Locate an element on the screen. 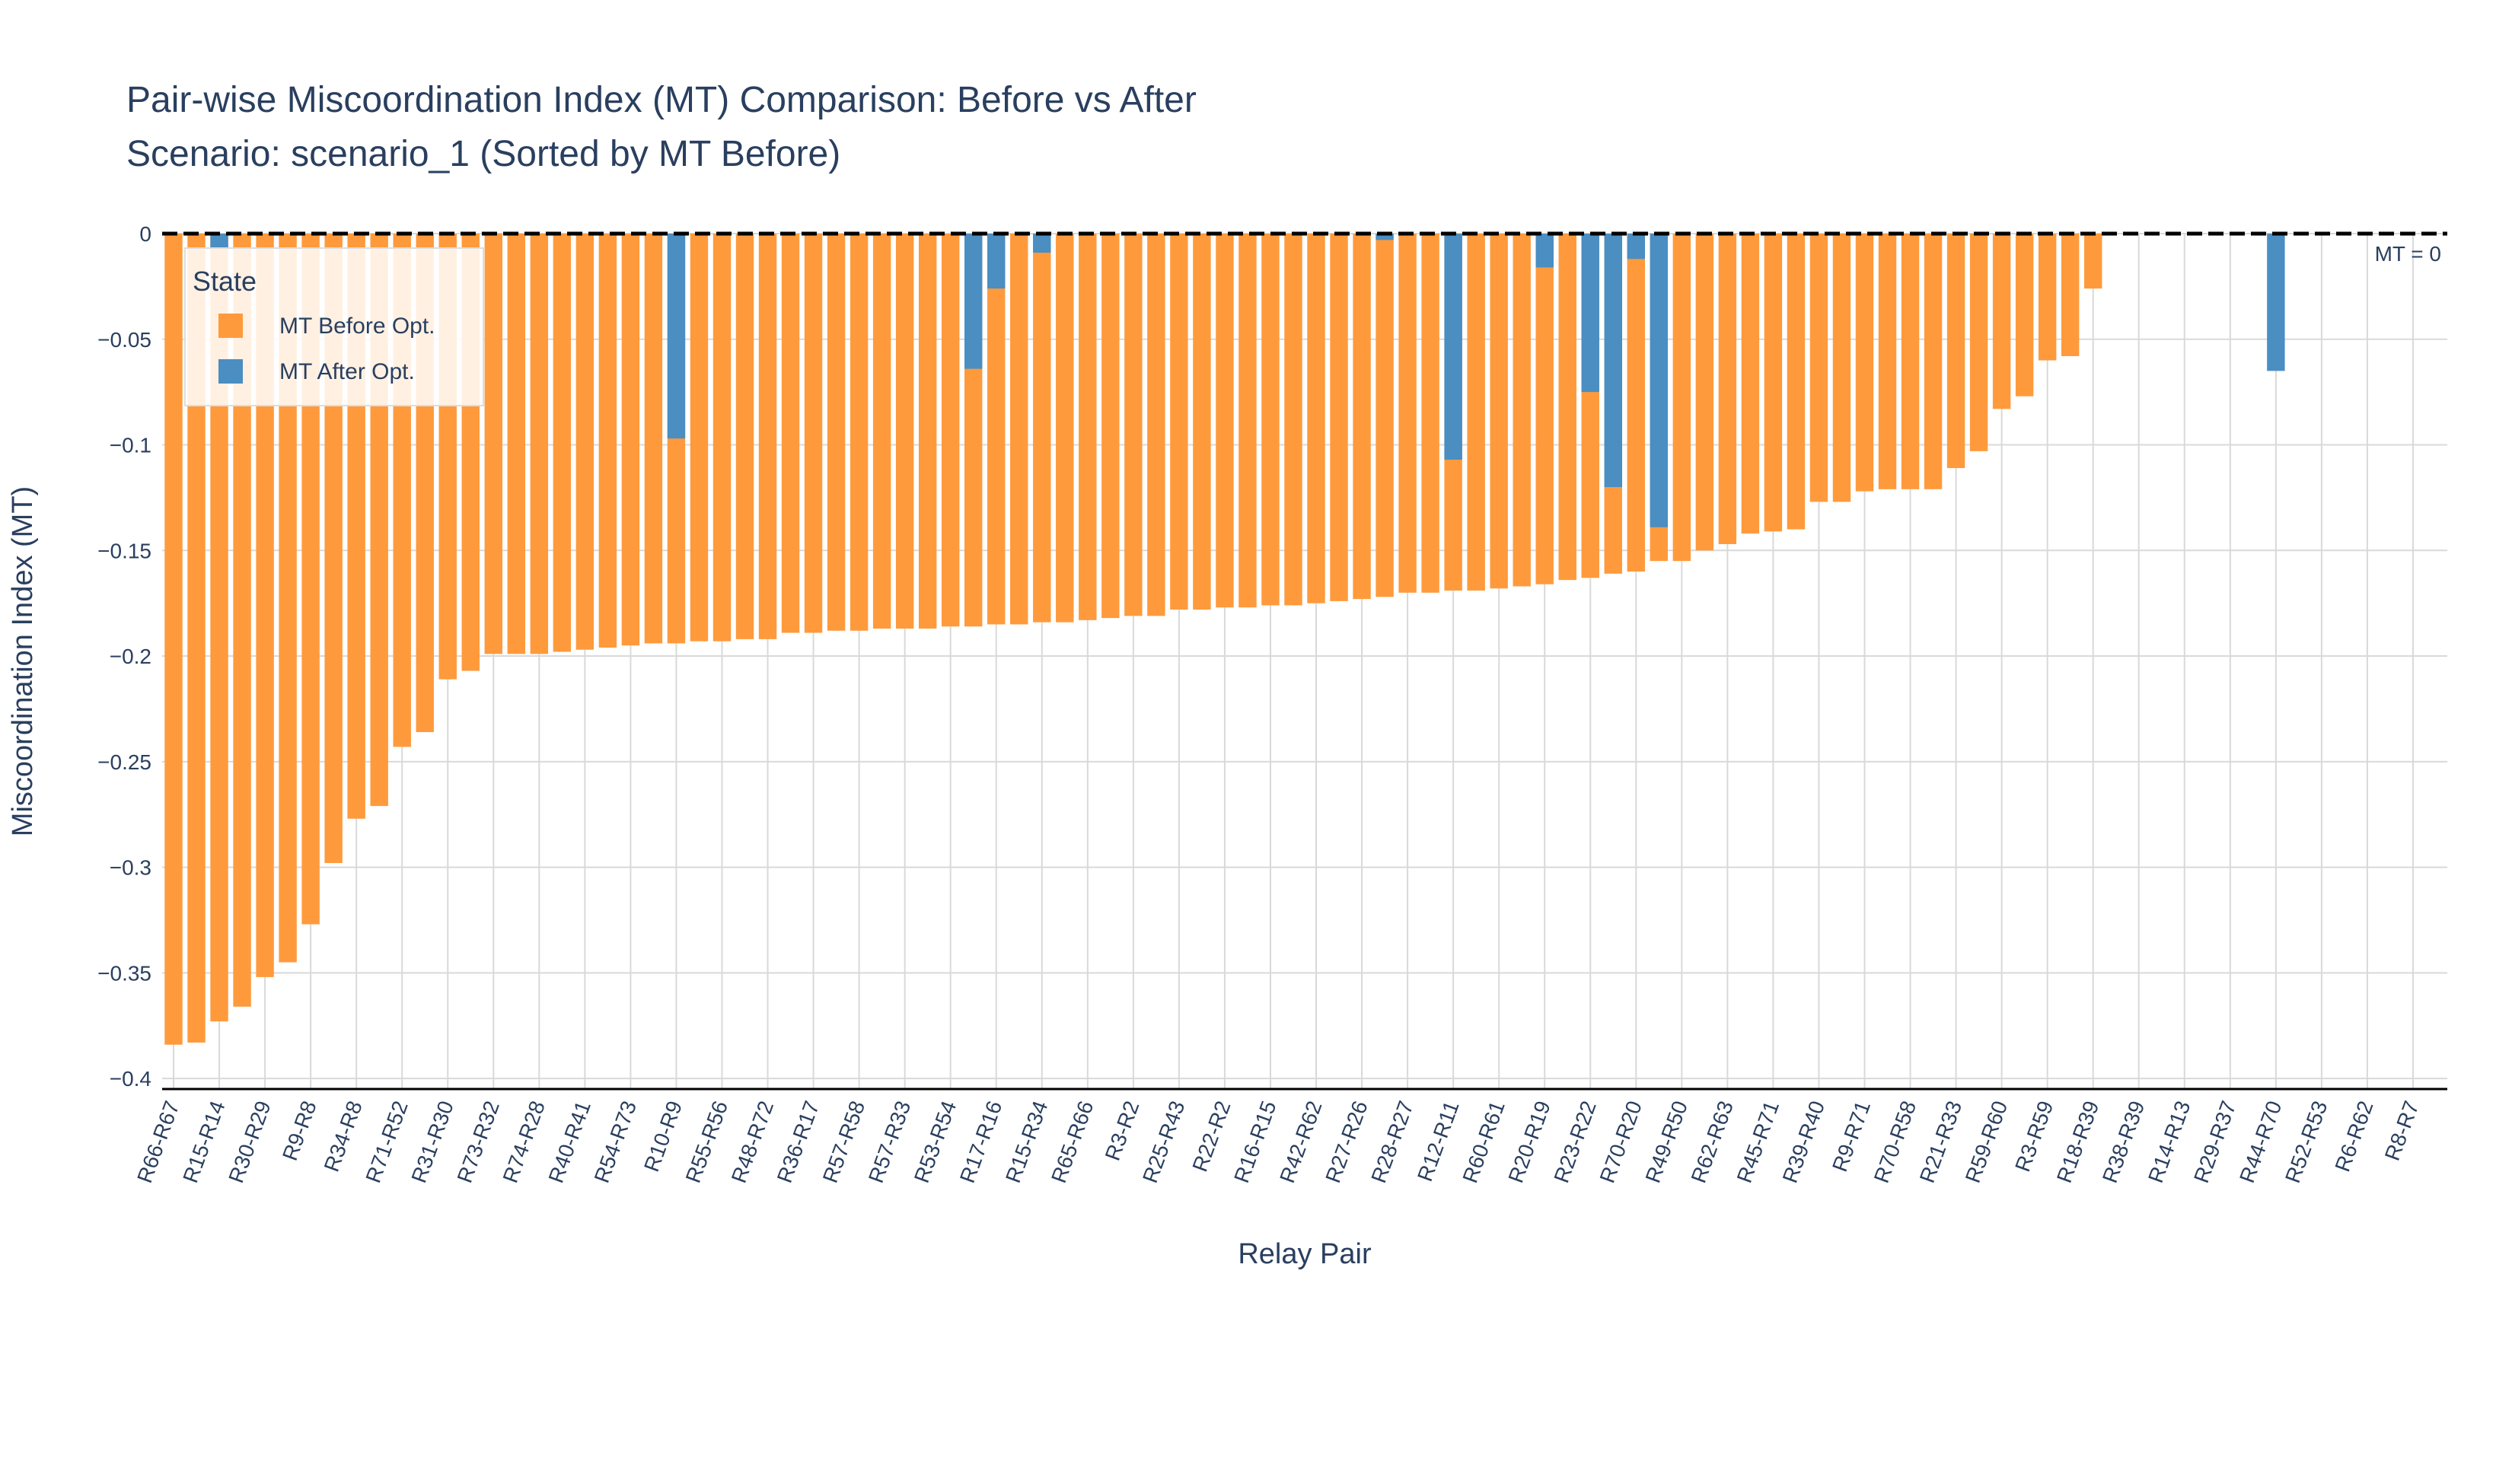 The height and width of the screenshot is (1484, 2512). y-tick-label: −0.1 is located at coordinates (130, 445).